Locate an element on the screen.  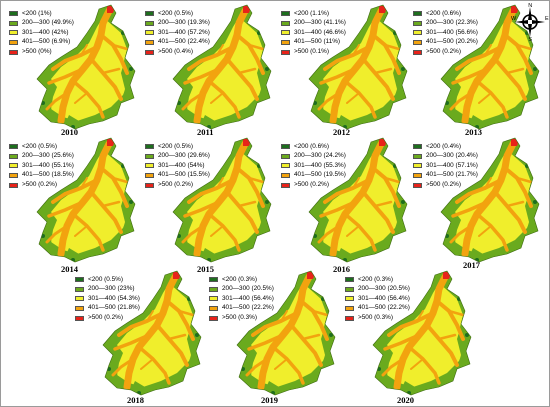
legend-label: <200 (0.5%) is located at coordinates (105, 279).